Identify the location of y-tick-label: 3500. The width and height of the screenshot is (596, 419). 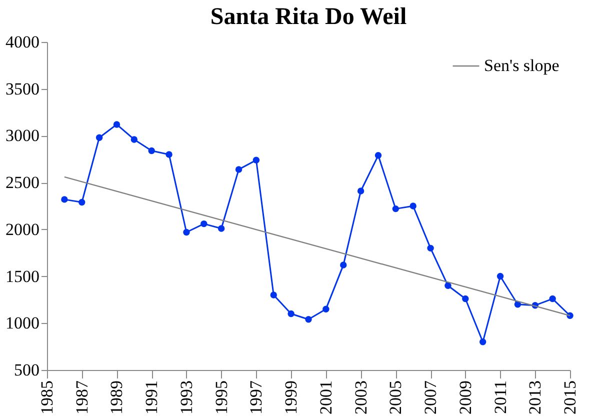
(23, 88).